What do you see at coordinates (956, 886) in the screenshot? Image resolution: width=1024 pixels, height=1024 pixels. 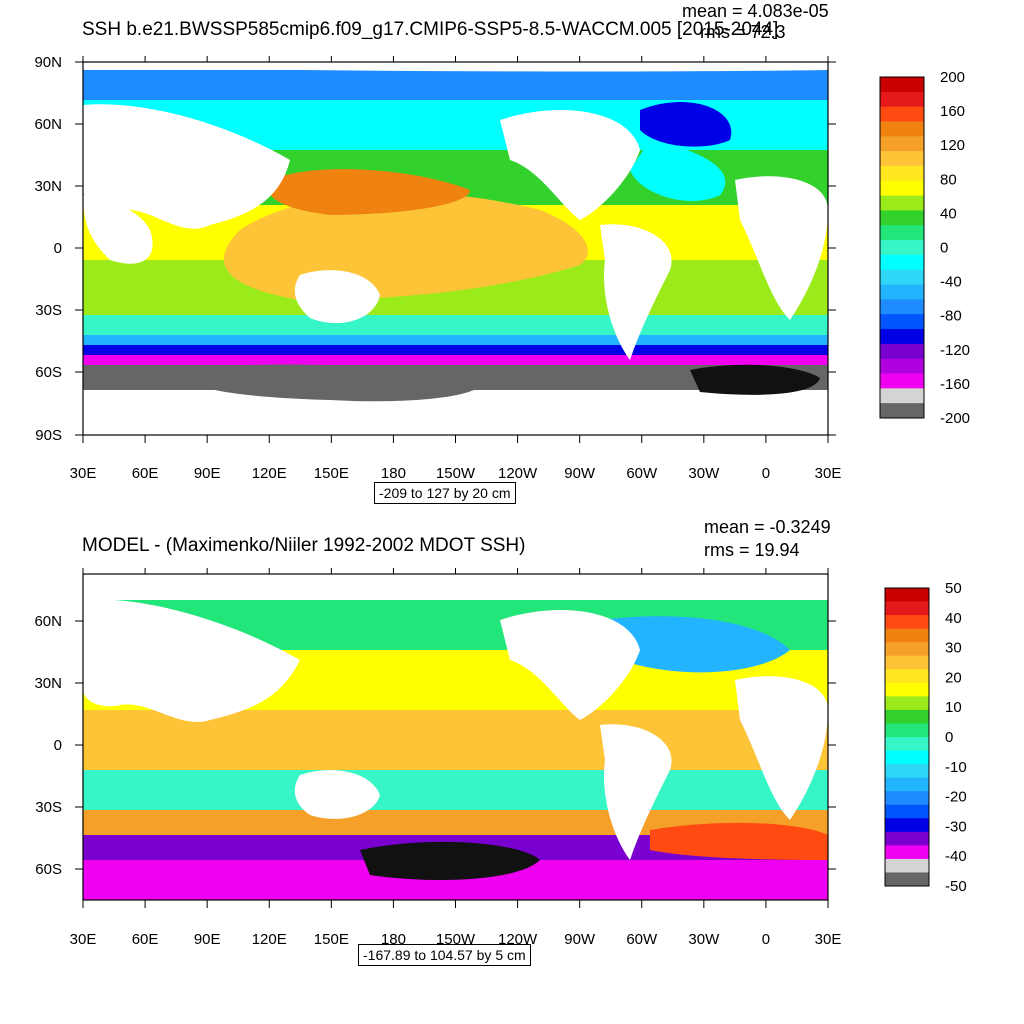 I see `colorbar-label: -50` at bounding box center [956, 886].